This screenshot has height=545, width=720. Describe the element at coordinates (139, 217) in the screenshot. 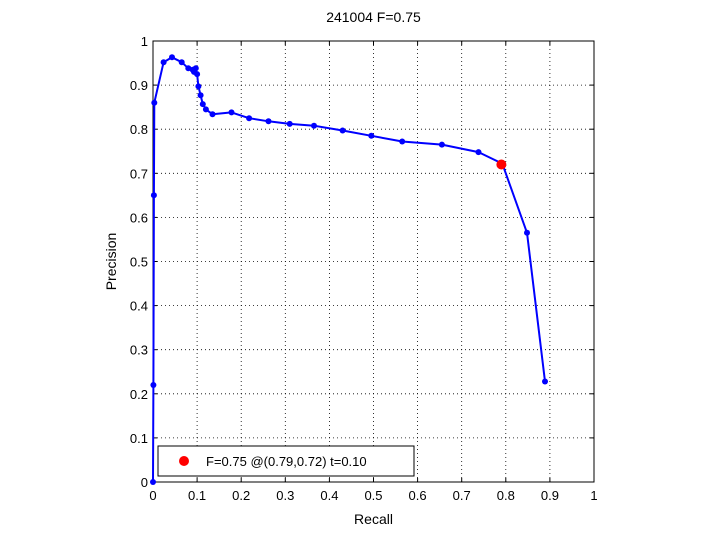

I see `y-tick-label: 0.6` at that location.